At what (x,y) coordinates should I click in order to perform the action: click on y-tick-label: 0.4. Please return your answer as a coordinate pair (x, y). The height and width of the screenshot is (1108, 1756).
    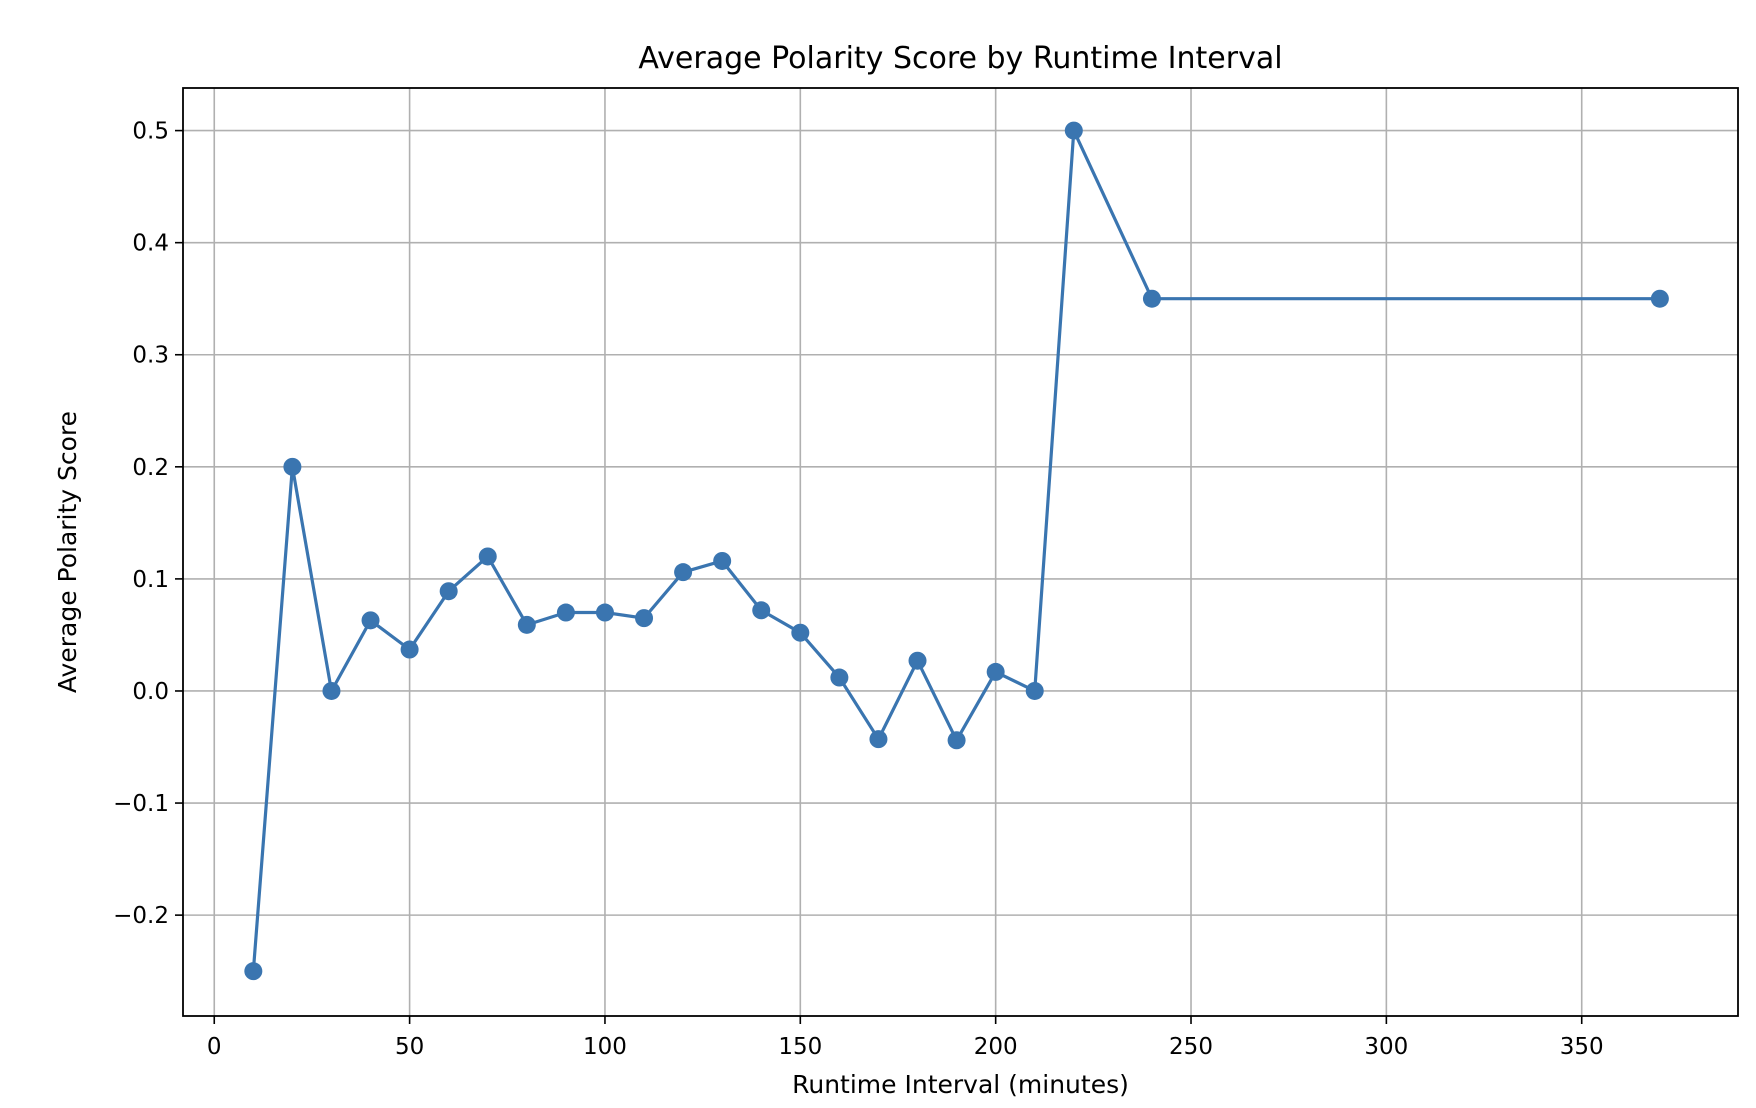
    Looking at the image, I should click on (150, 244).